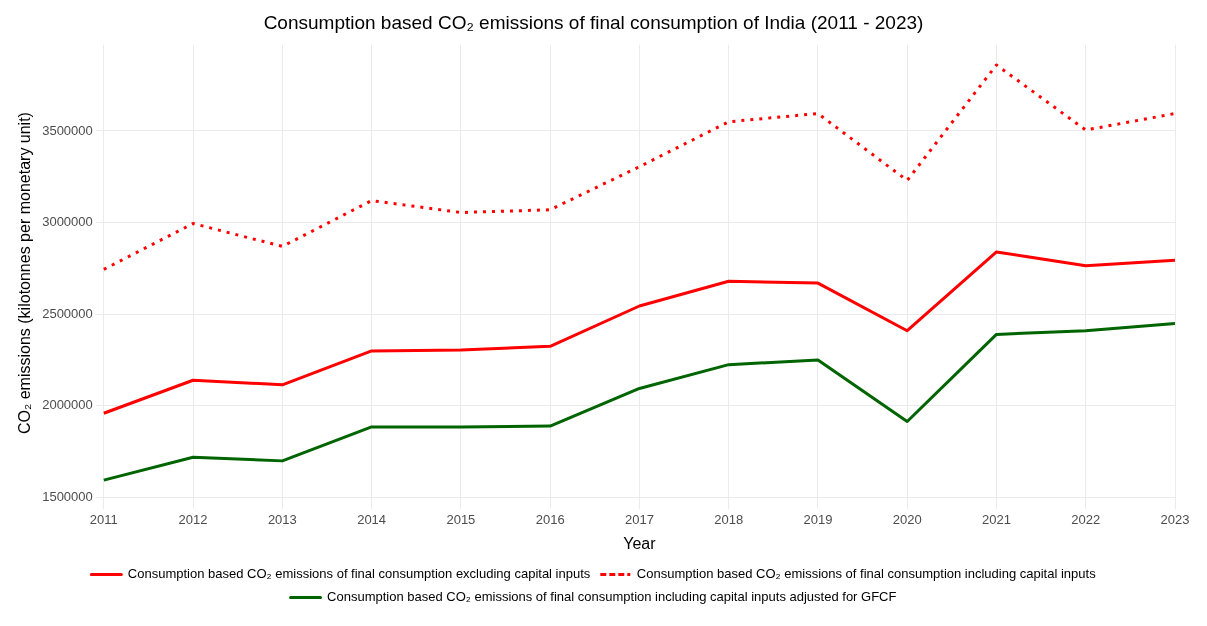  I want to click on y-tick-label: 3500000, so click(67, 130).